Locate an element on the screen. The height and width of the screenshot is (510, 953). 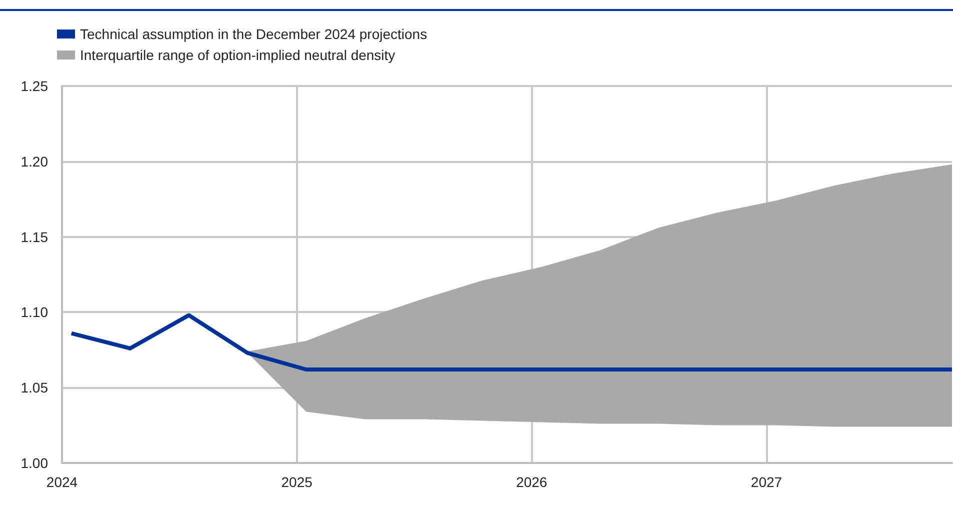
y-tick-label: 1.20 is located at coordinates (34, 161).